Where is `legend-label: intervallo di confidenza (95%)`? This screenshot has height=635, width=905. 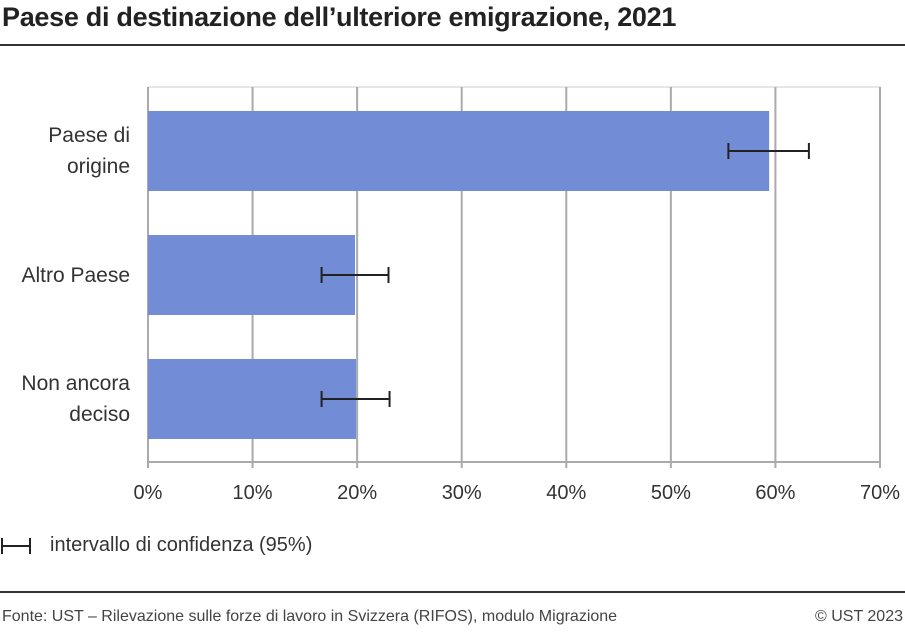
legend-label: intervallo di confidenza (95%) is located at coordinates (181, 545).